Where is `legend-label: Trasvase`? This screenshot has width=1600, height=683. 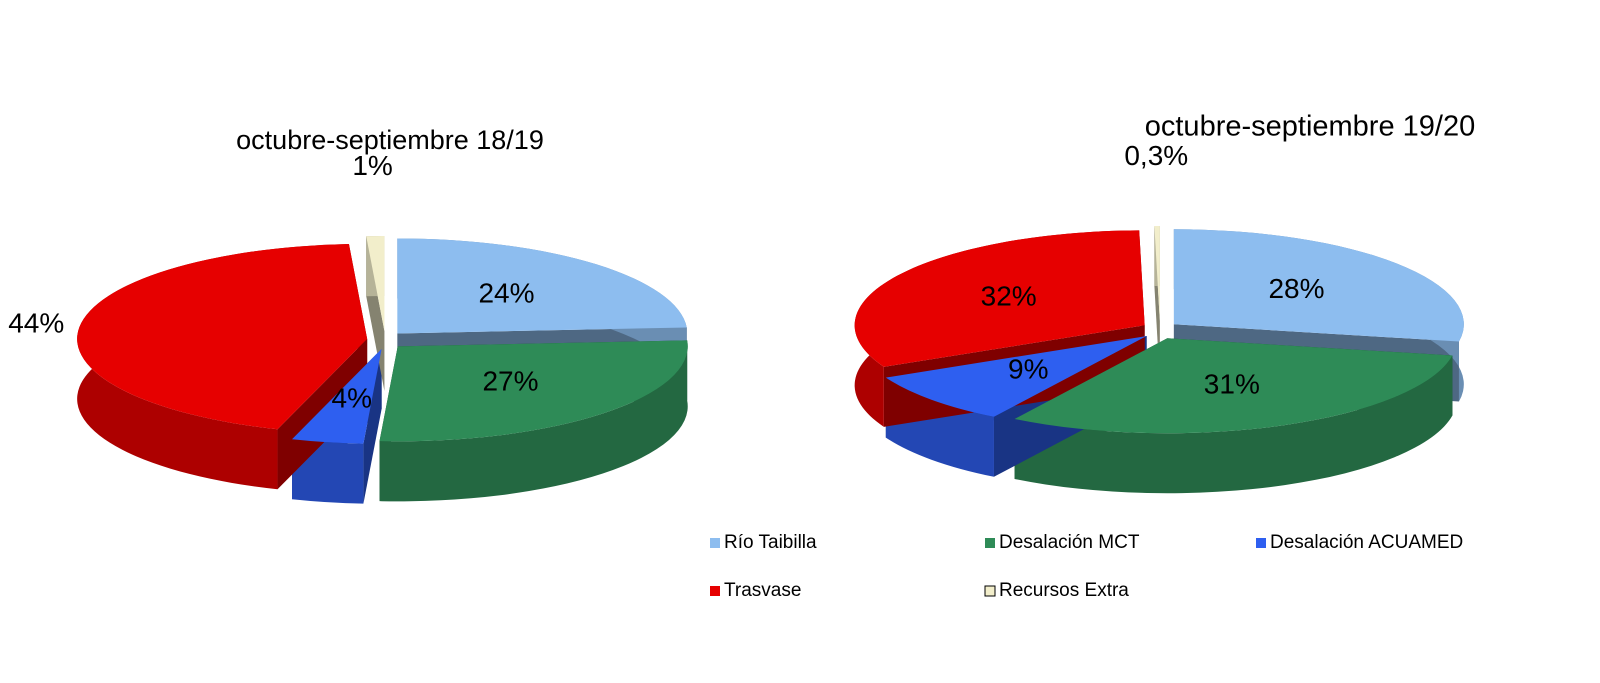
legend-label: Trasvase is located at coordinates (762, 590).